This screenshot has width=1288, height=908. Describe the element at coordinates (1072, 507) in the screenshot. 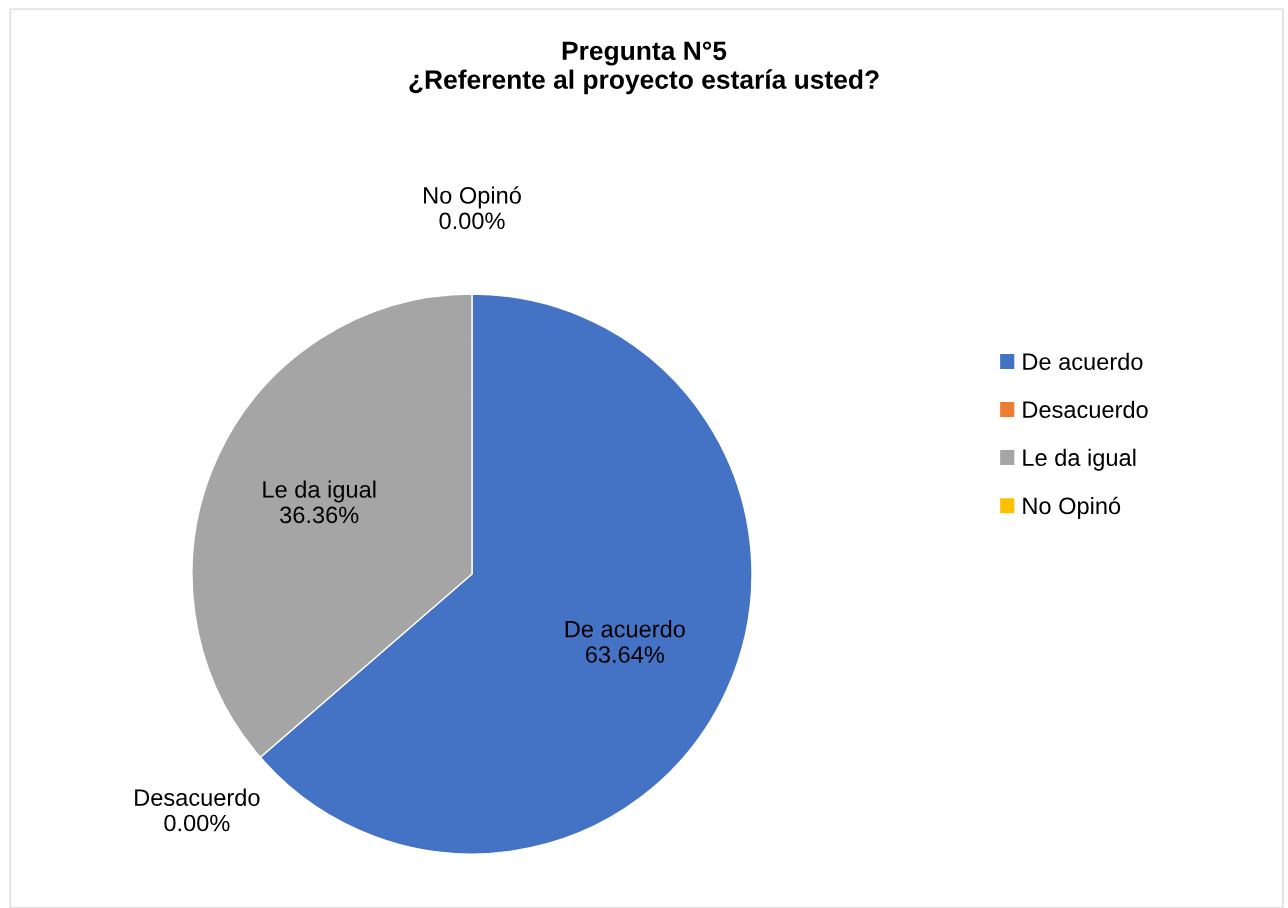

I see `legend-label: No Opinó` at that location.